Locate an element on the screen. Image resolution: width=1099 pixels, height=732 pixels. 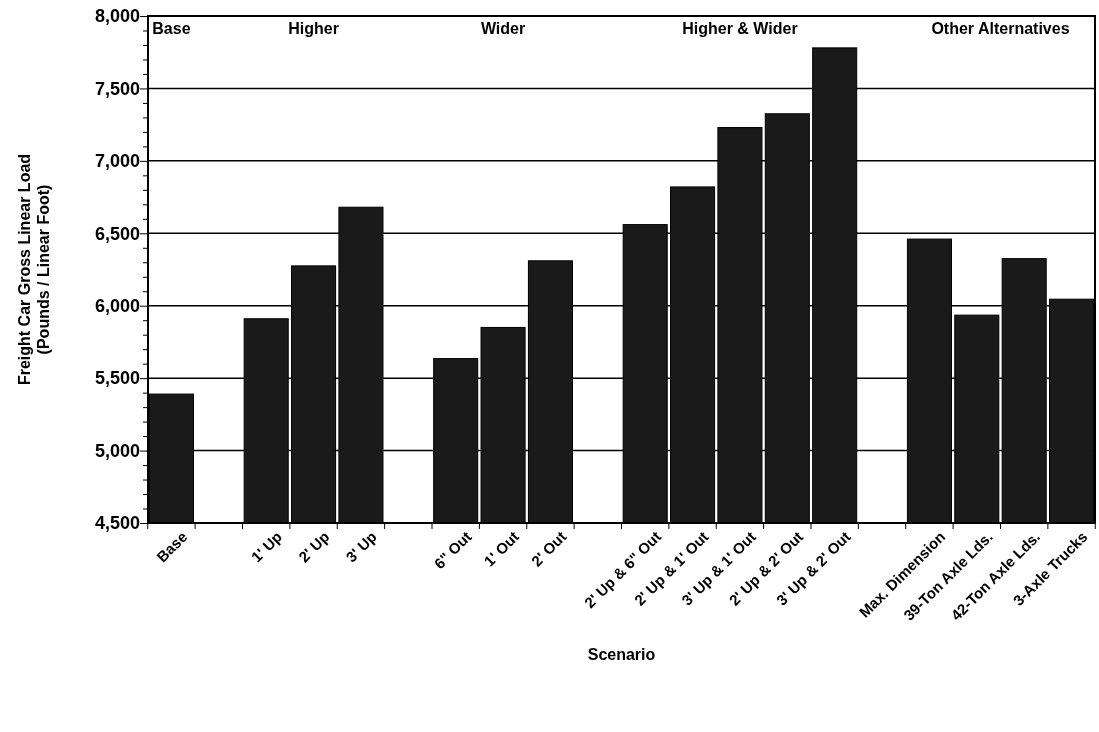
y-tick-label: 5,000 is located at coordinates (117, 450).